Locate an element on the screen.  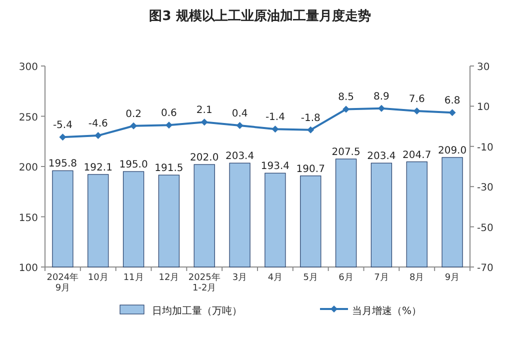
data-label: 6.8 is located at coordinates (452, 101).